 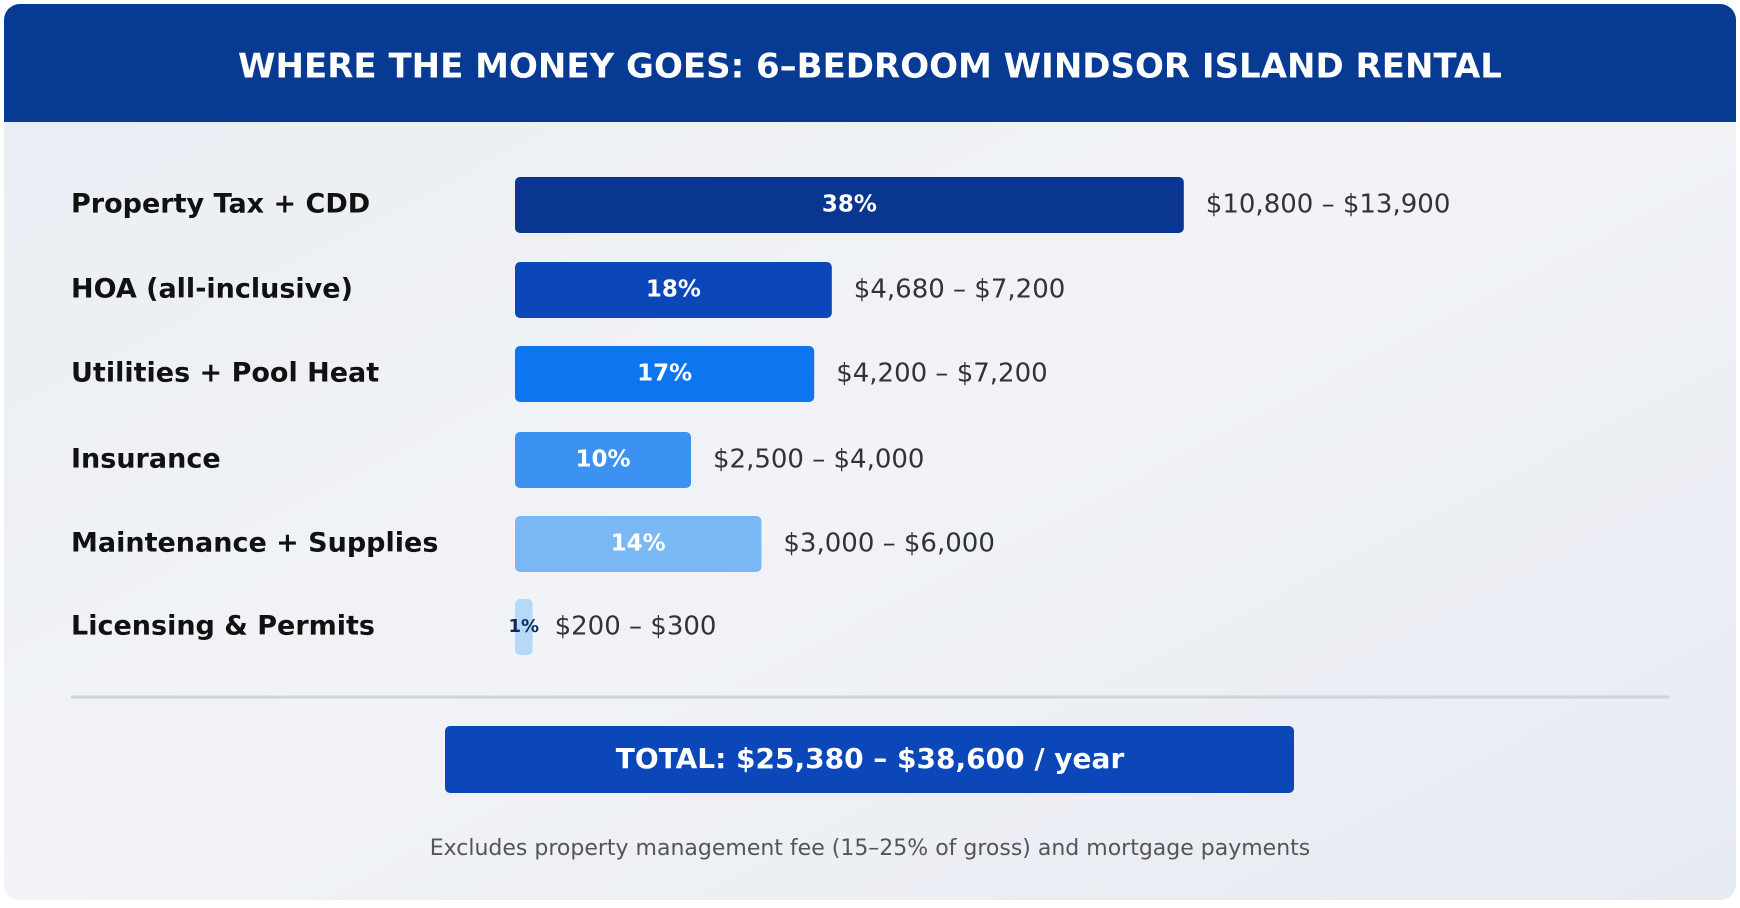 I want to click on value-label: 17%, so click(x=664, y=374).